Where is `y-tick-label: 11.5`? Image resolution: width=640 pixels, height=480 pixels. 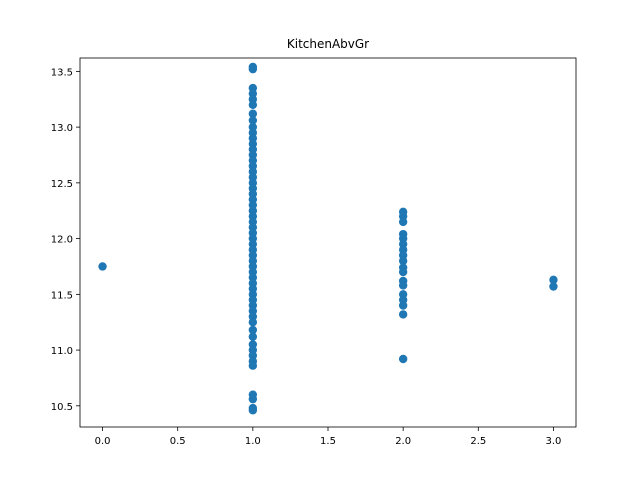
y-tick-label: 11.5 is located at coordinates (62, 295).